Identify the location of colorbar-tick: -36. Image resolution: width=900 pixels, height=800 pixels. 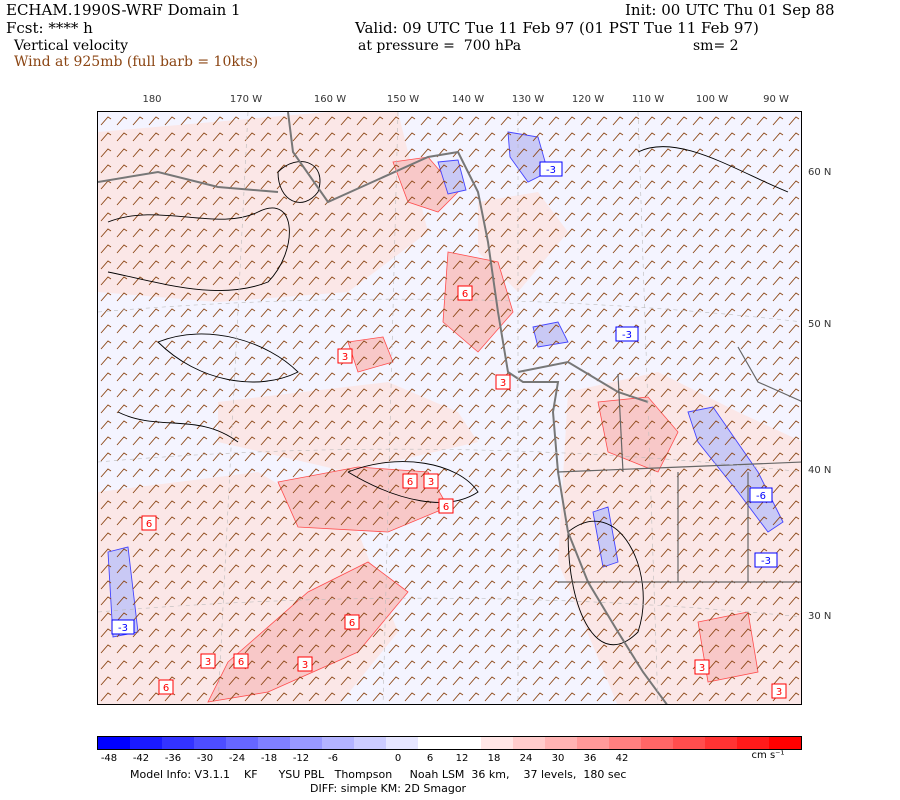
(173, 758).